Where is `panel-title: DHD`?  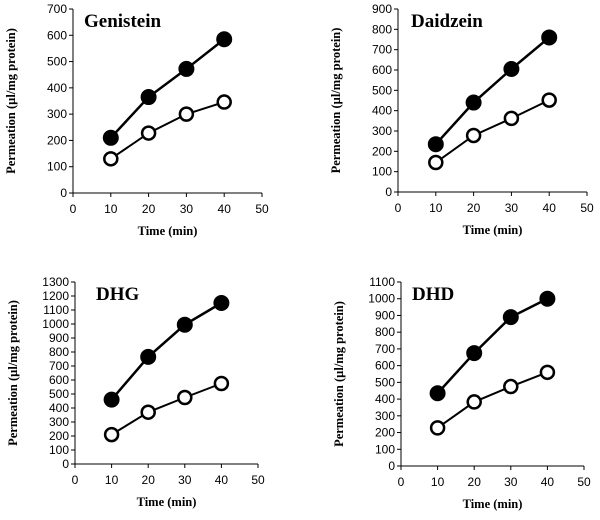
panel-title: DHD is located at coordinates (433, 294).